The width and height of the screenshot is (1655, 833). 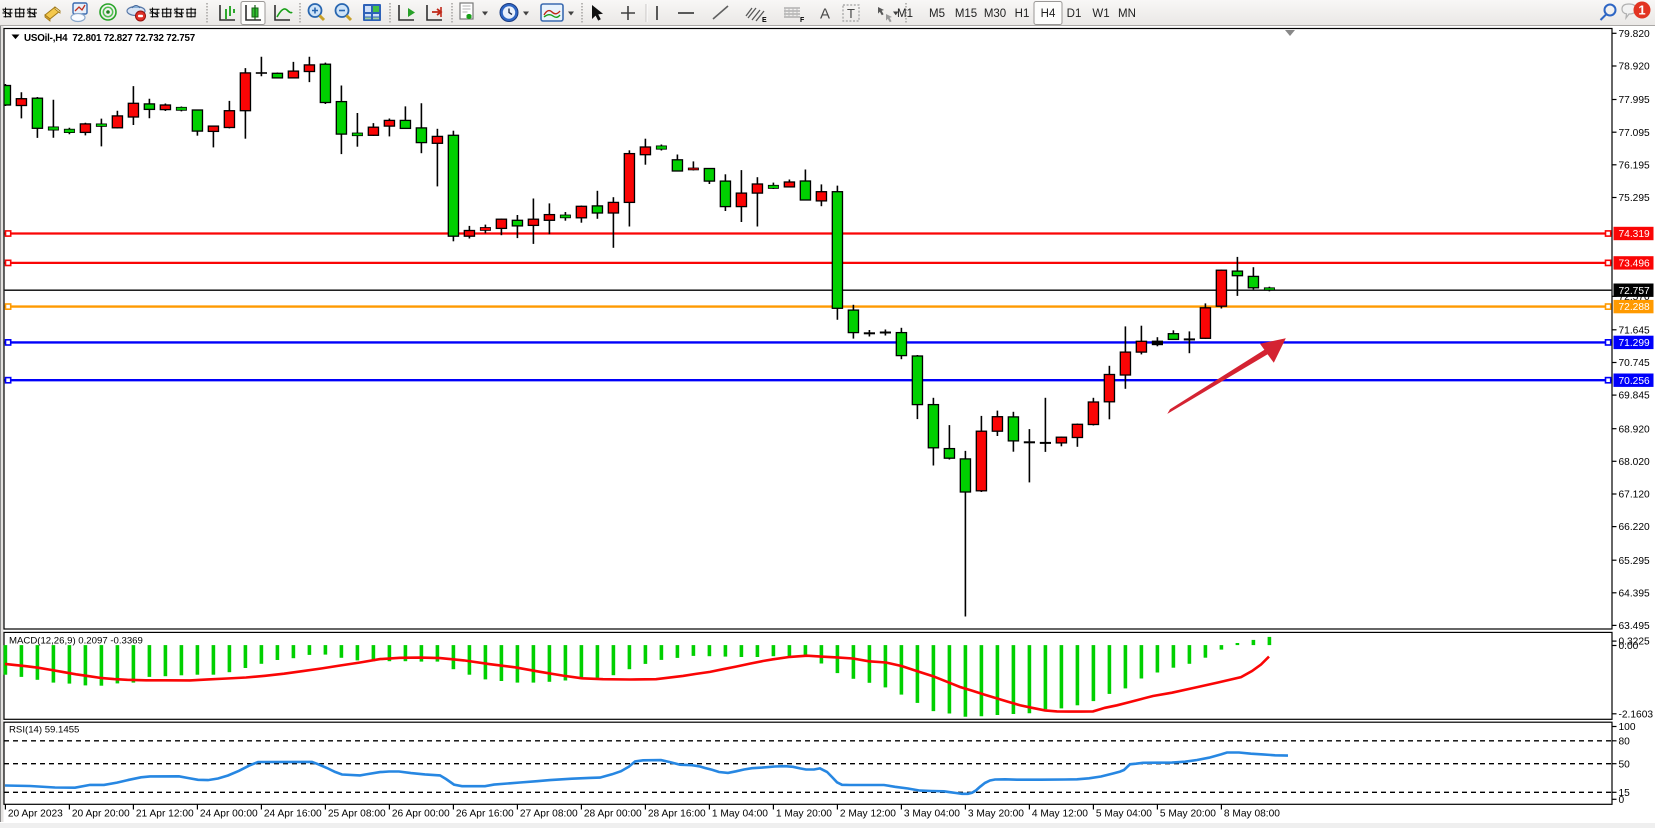 I want to click on svg-text: 3 May 20:00, so click(x=996, y=814).